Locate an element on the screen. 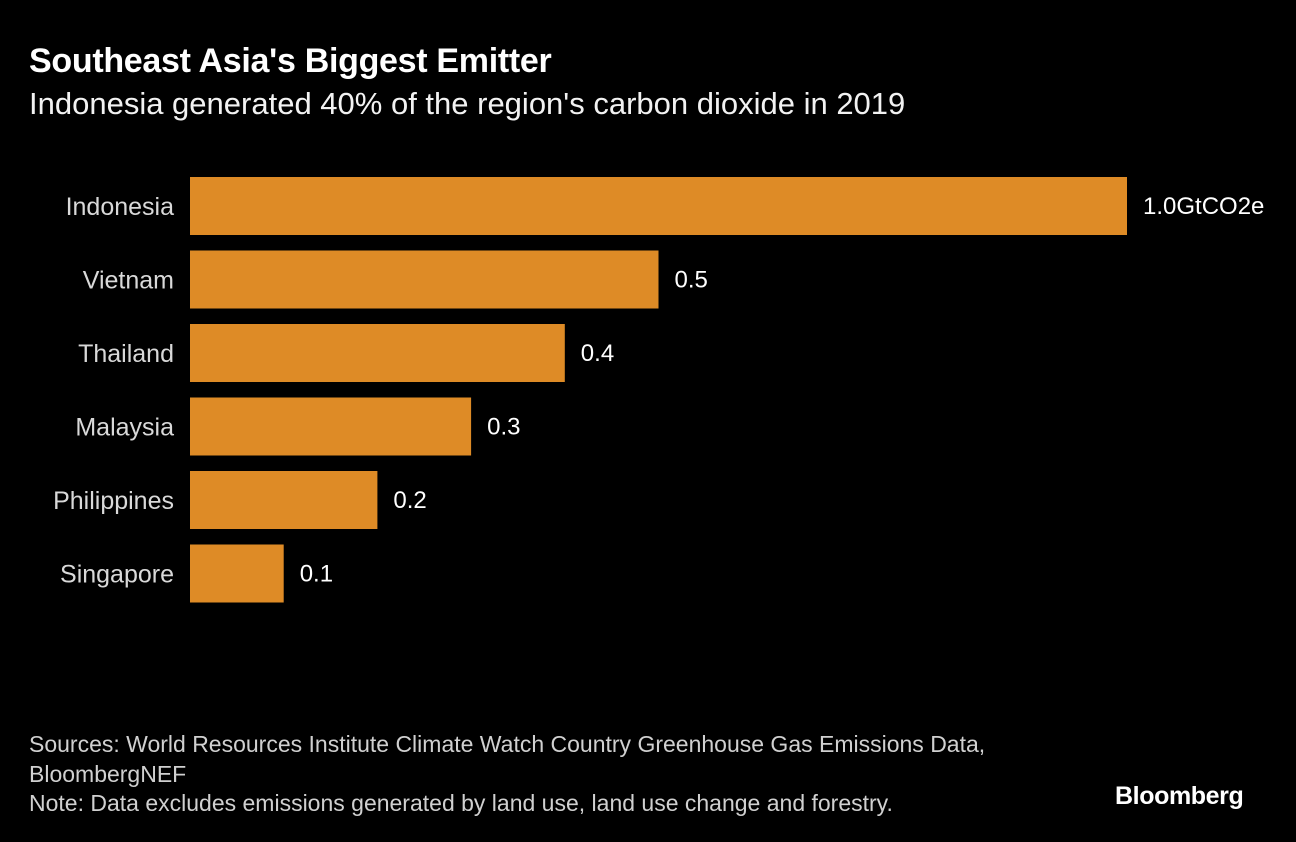 The image size is (1296, 842). category-label: Malaysia is located at coordinates (124, 428).